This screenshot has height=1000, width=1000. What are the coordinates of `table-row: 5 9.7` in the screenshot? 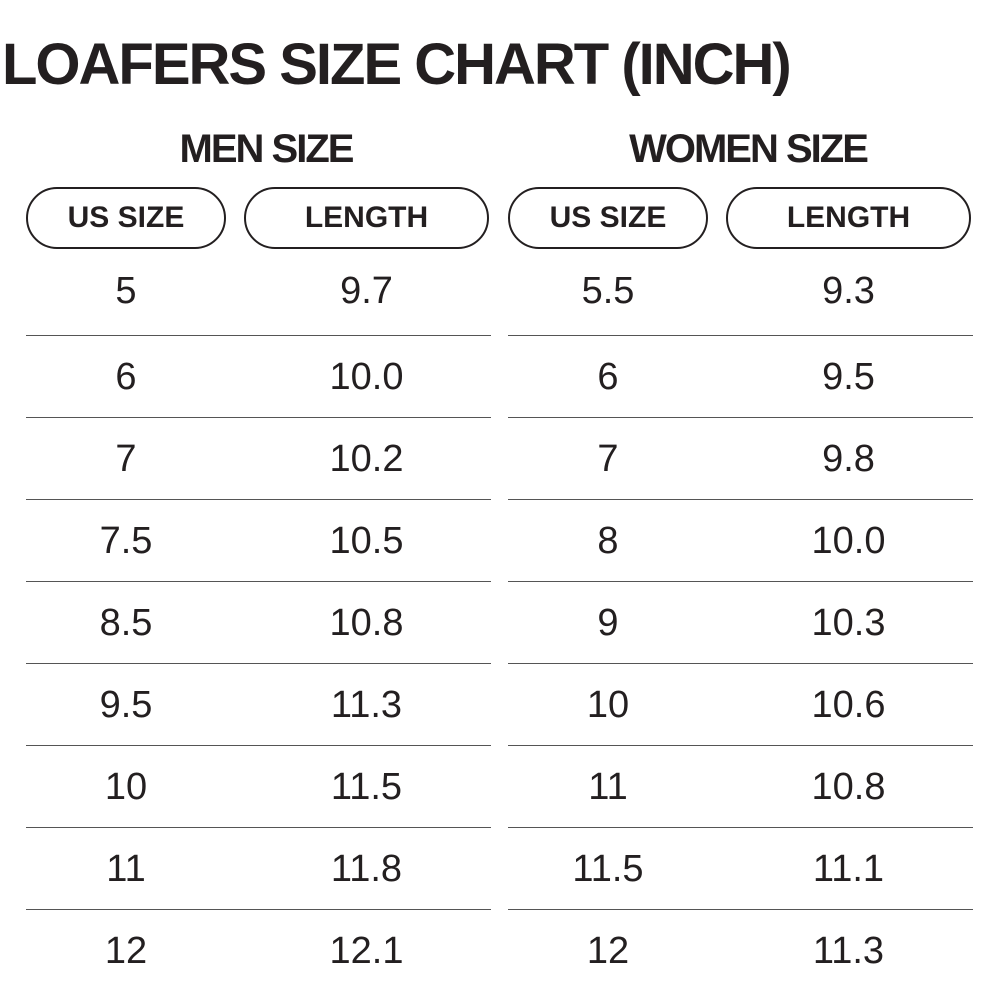 It's located at (258, 294).